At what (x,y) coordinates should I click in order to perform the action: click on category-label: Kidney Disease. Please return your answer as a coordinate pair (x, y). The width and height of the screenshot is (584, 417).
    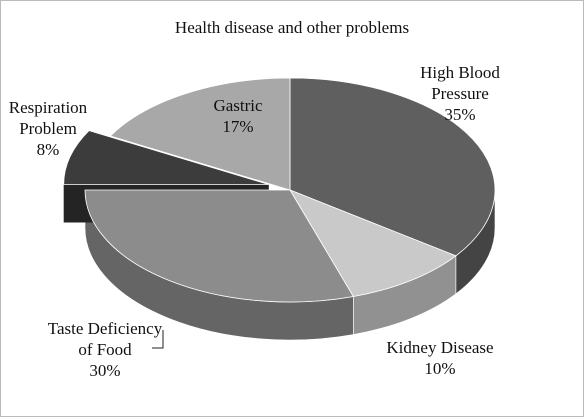
    Looking at the image, I should click on (440, 347).